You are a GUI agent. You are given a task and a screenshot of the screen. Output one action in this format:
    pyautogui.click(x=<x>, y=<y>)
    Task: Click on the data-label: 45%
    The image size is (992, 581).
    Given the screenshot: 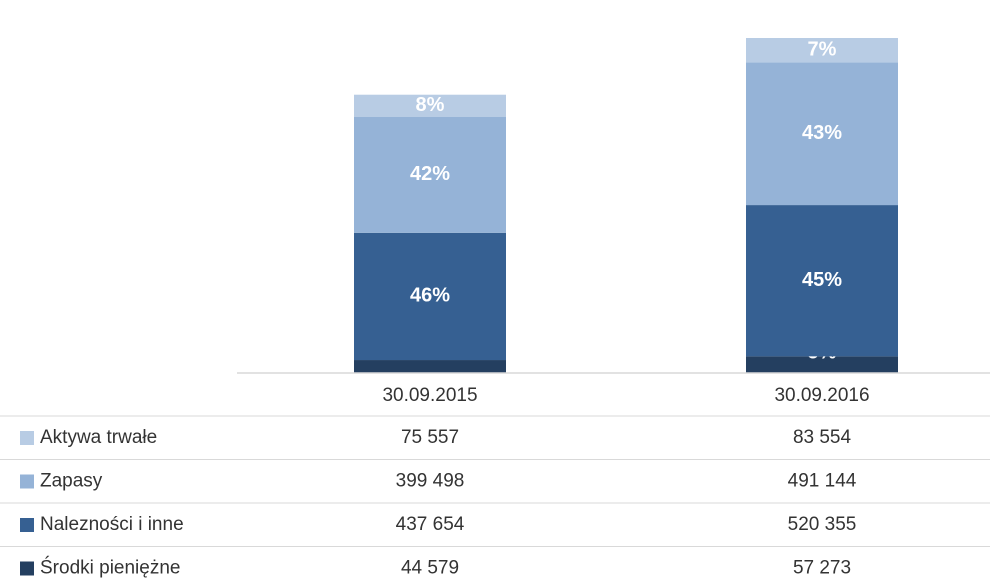 What is the action you would take?
    pyautogui.click(x=822, y=280)
    